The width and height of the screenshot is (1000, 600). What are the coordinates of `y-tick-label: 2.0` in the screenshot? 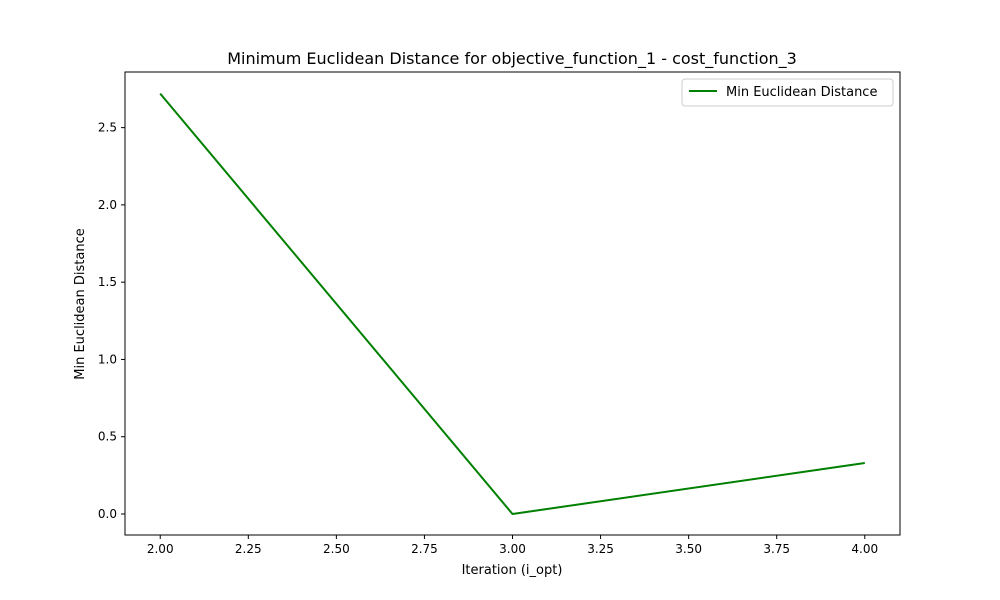 It's located at (107, 205).